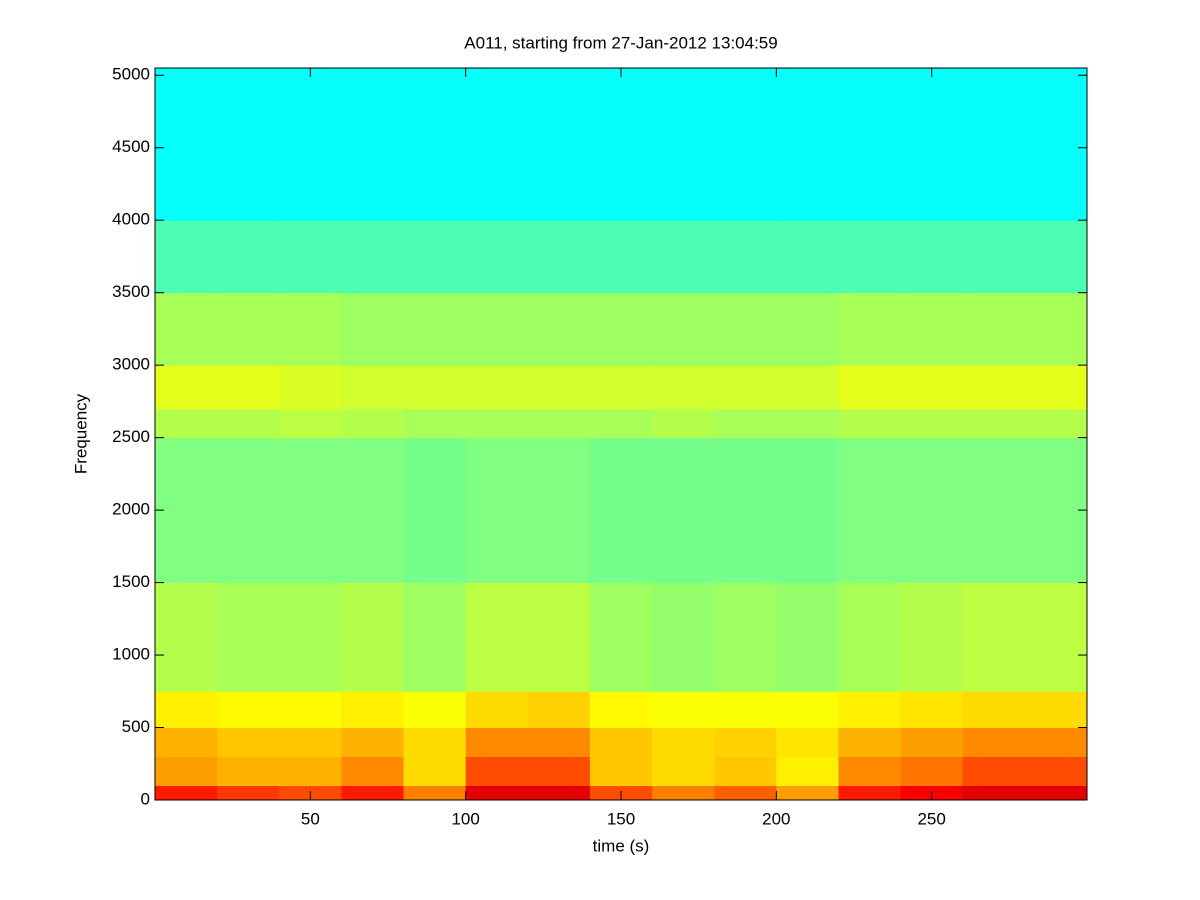 The width and height of the screenshot is (1200, 900). Describe the element at coordinates (145, 798) in the screenshot. I see `y-tick-label: 0` at that location.